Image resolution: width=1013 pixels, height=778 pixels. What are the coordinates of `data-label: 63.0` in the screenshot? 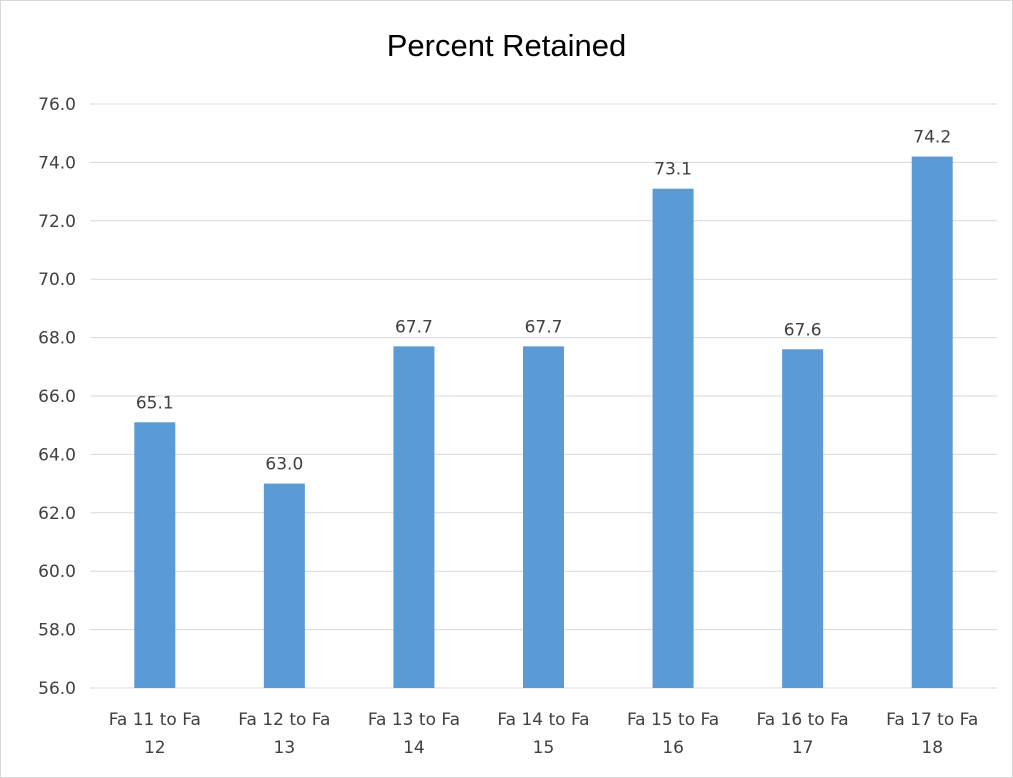 It's located at (284, 465).